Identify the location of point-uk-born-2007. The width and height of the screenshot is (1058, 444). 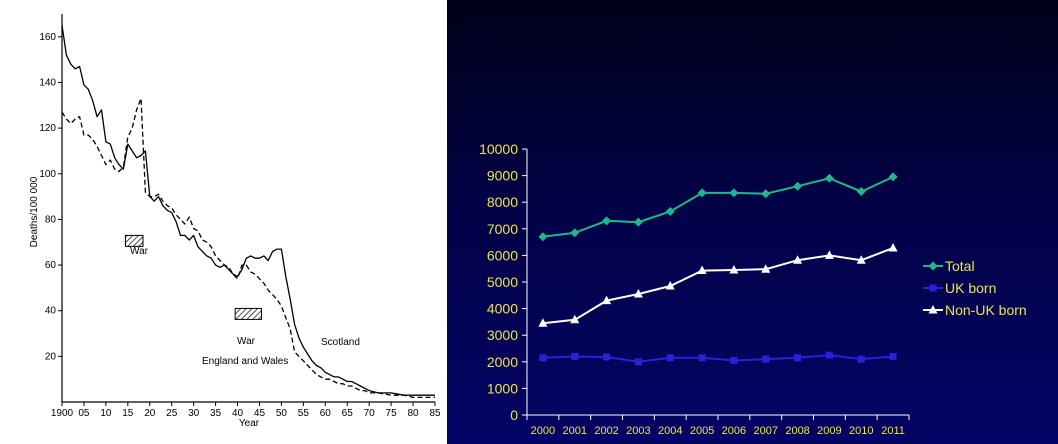
(766, 359).